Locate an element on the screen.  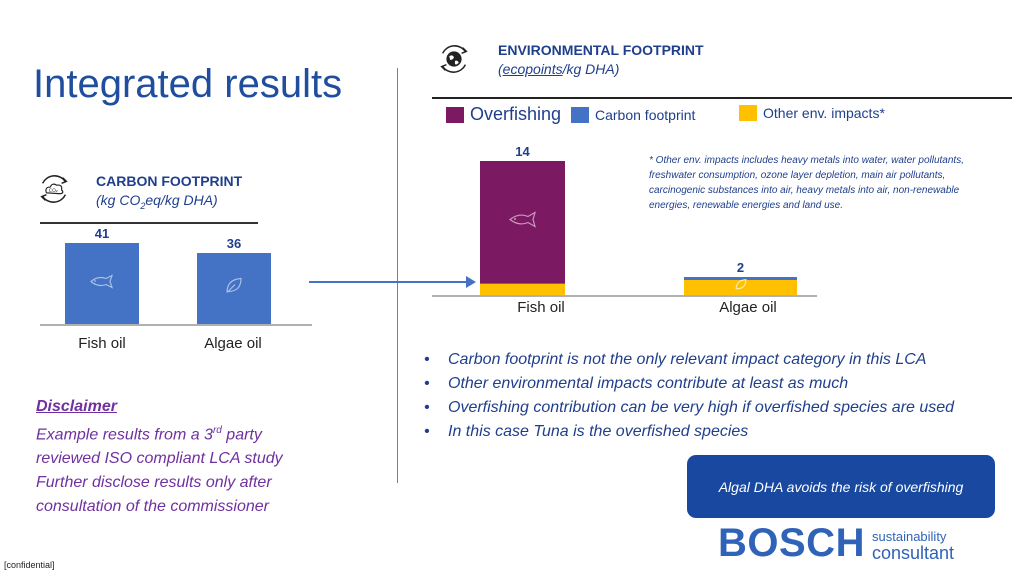
overfishing-callout-box: Algal DHA avoids the risk of overfishing is located at coordinates (841, 486).